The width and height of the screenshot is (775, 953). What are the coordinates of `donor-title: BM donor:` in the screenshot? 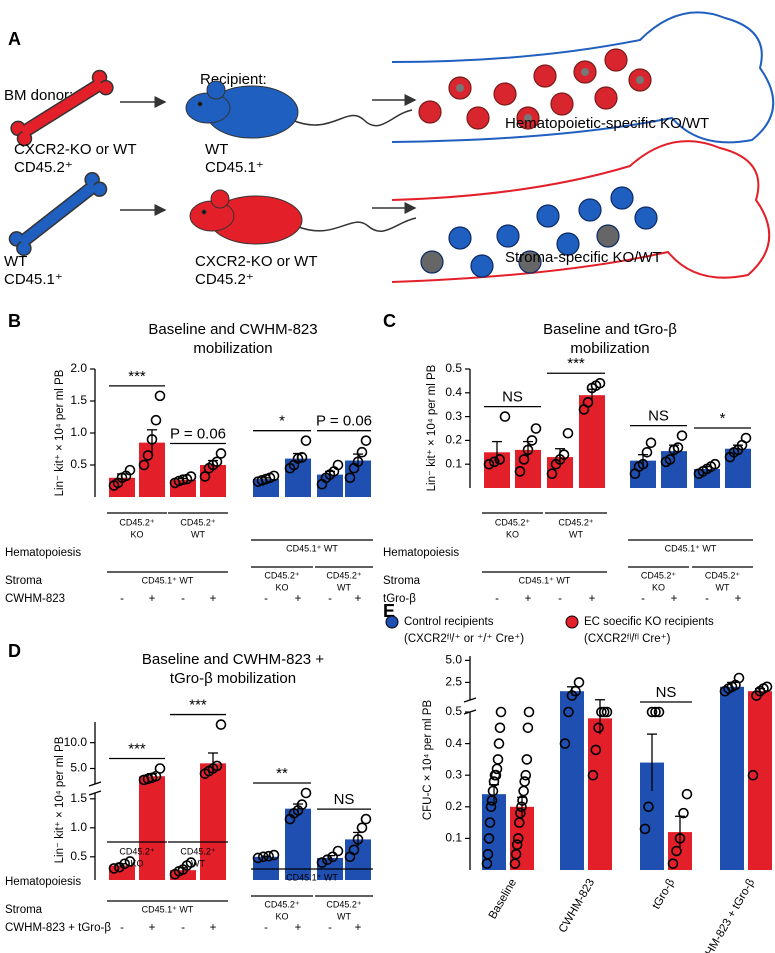 It's located at (38, 95).